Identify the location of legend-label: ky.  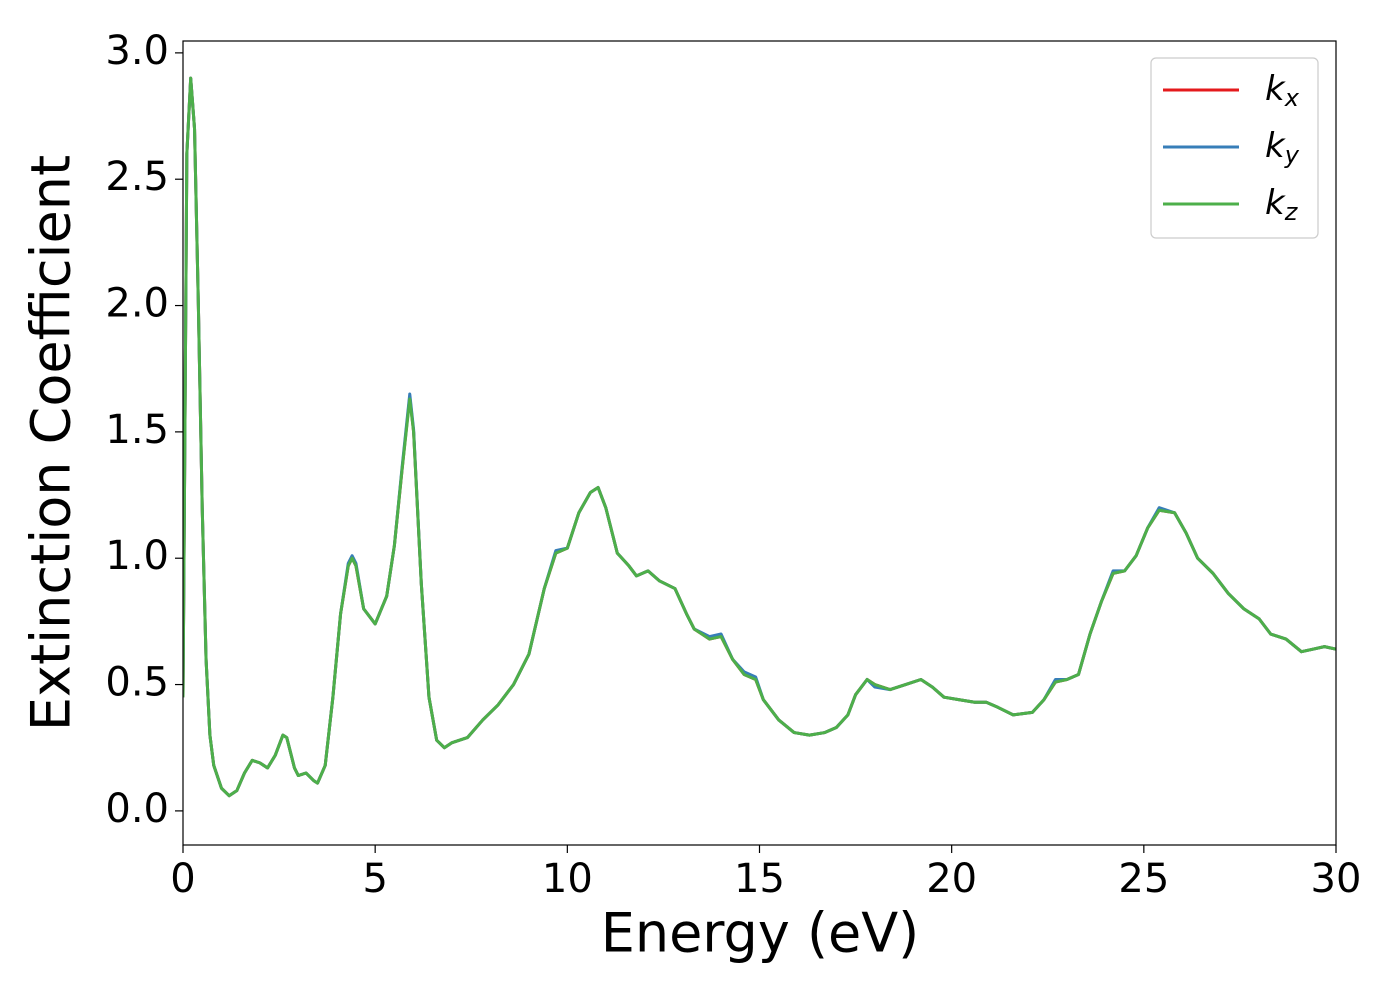
(1282, 148).